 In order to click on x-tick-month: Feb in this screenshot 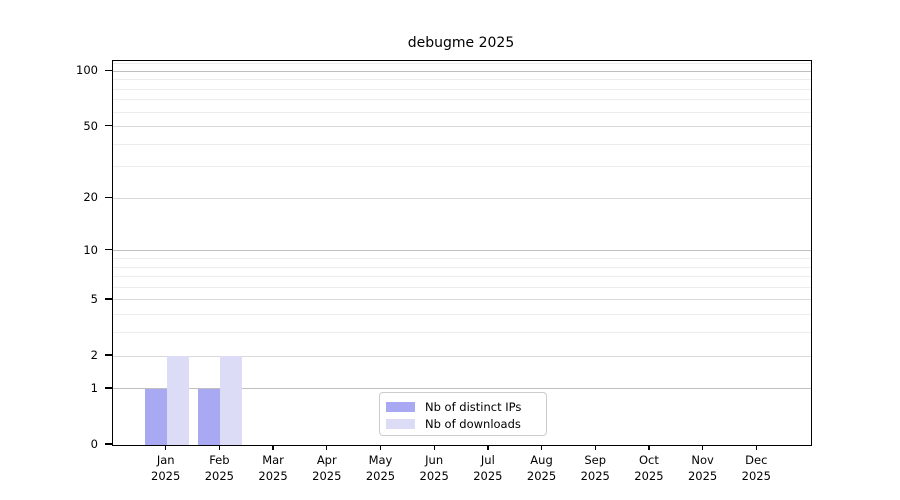, I will do `click(219, 460)`.